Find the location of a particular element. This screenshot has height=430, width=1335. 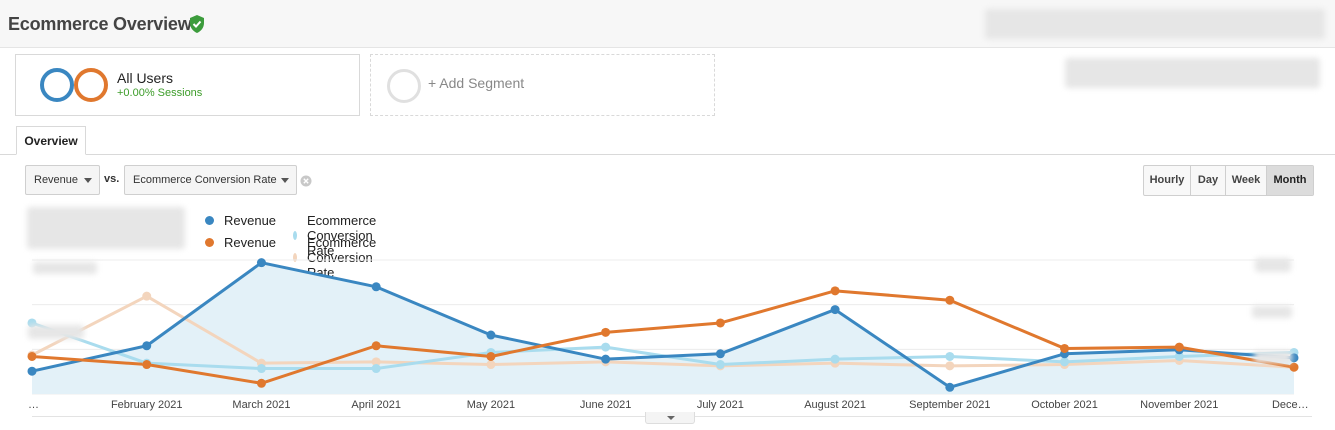

add-segment-label: + Add Segment is located at coordinates (476, 83).